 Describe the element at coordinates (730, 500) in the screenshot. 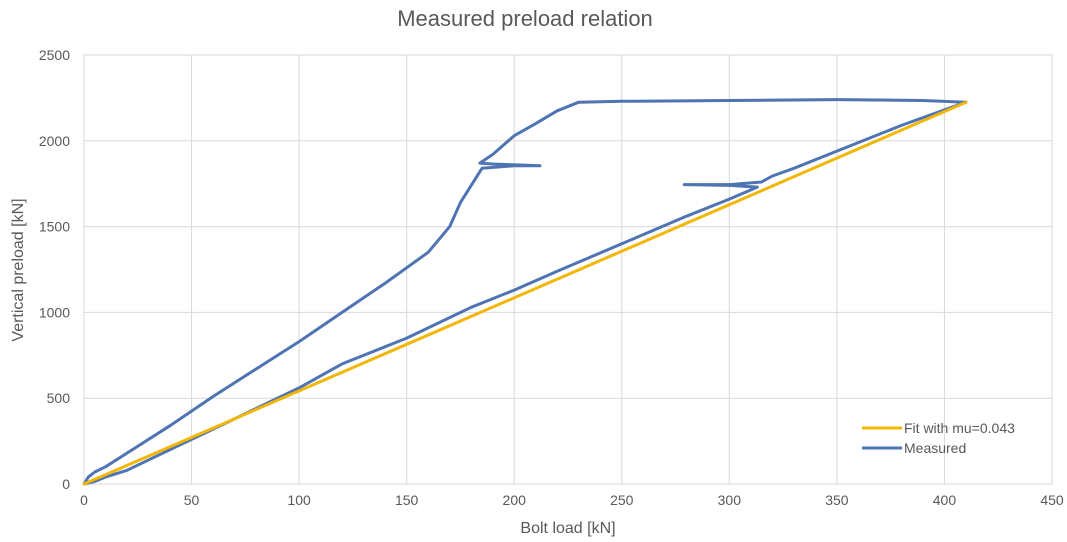

I see `x-tick-label: 300` at that location.